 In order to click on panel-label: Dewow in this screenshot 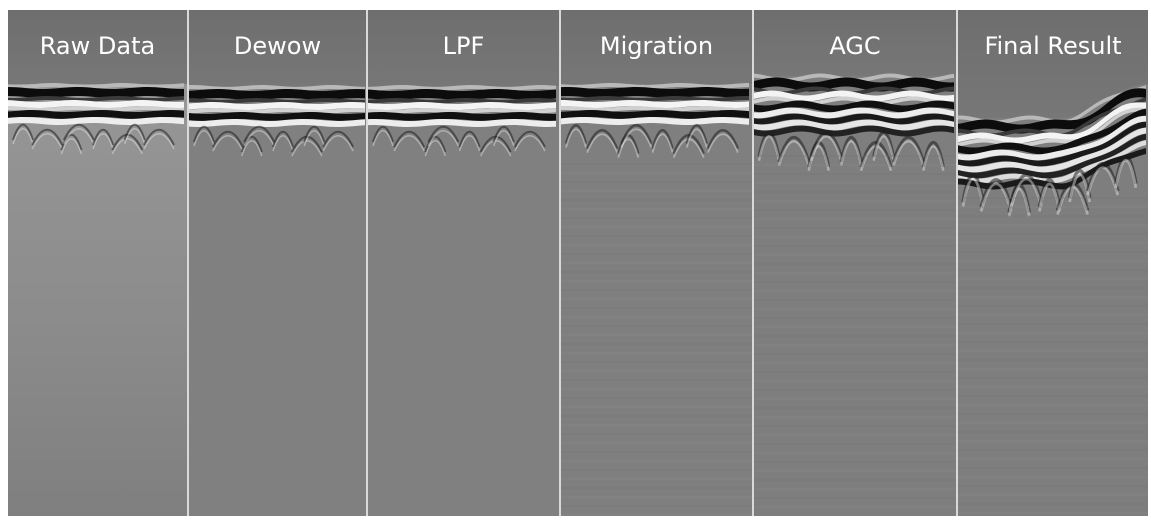, I will do `click(277, 46)`.